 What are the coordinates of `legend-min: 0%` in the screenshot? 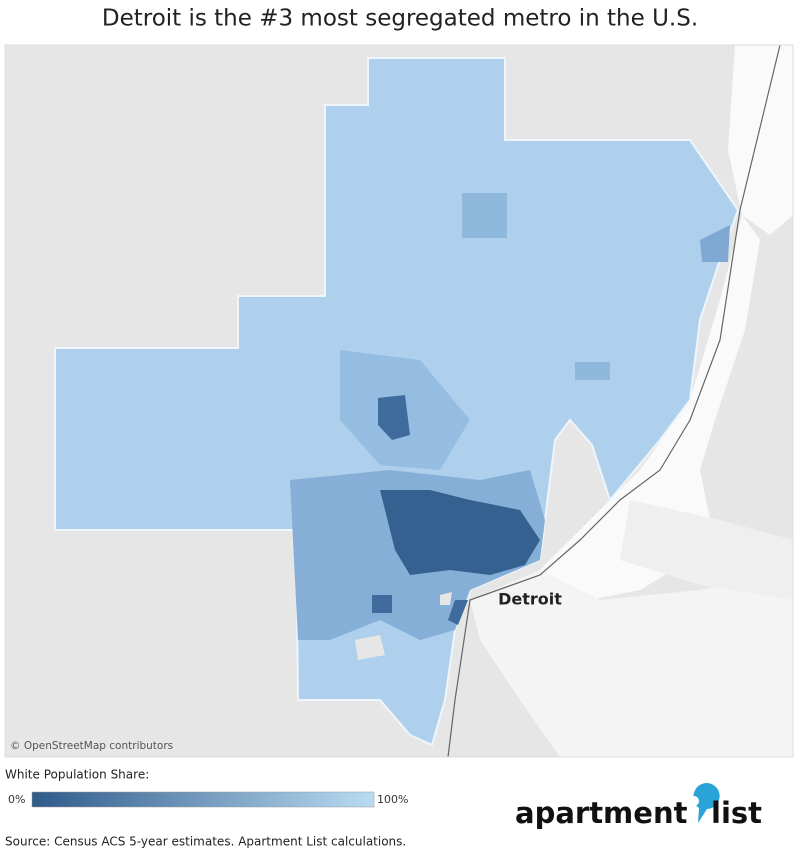 It's located at (16, 799).